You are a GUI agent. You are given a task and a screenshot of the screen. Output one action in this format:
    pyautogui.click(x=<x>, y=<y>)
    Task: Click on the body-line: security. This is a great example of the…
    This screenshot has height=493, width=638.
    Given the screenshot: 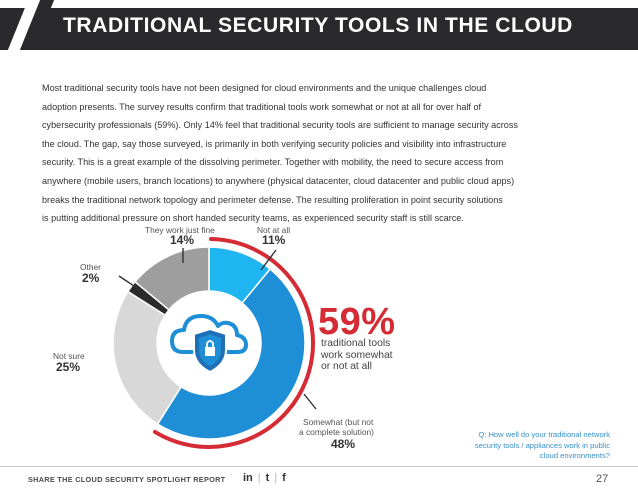 What is the action you would take?
    pyautogui.click(x=273, y=162)
    